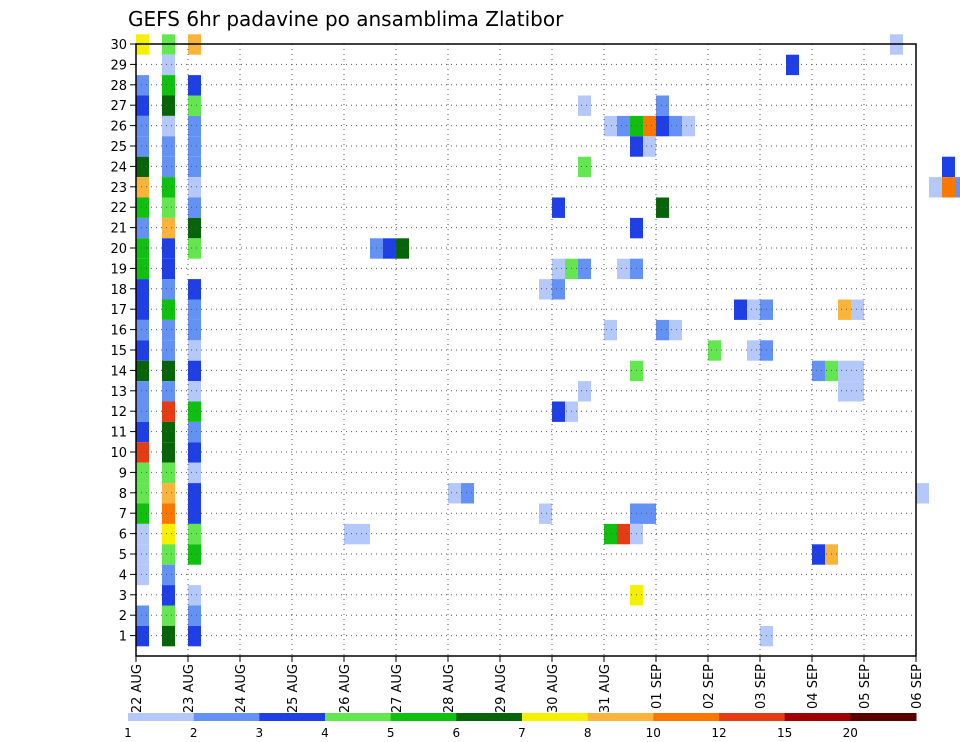 The height and width of the screenshot is (742, 960). I want to click on y-tick-label: 16, so click(118, 331).